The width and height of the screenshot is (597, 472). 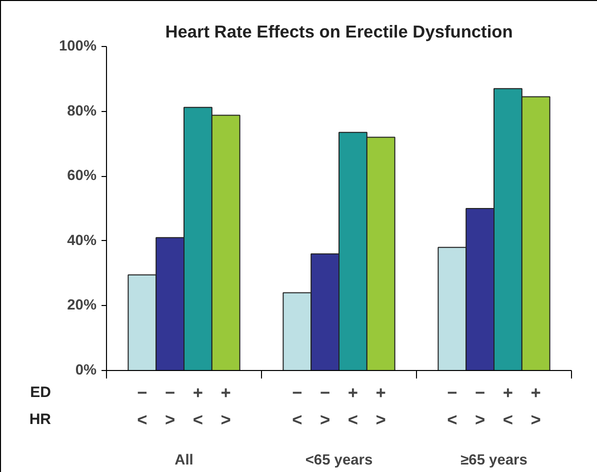 I want to click on y-tick-label: 0%, so click(x=86, y=370).